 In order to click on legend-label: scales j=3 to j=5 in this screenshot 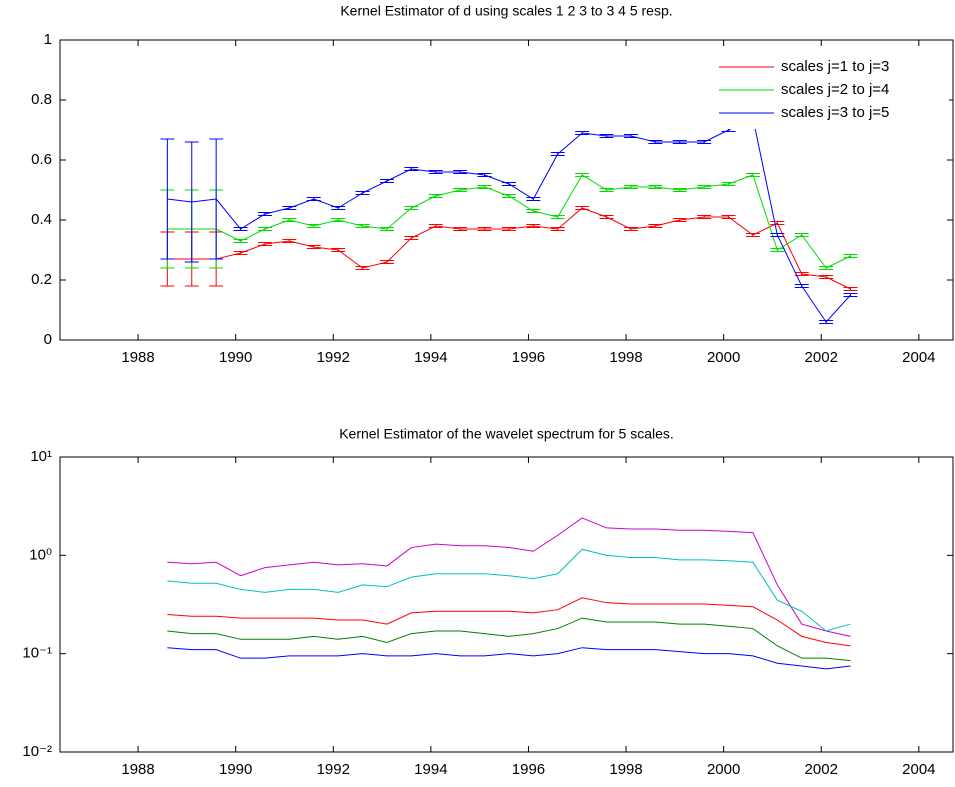, I will do `click(835, 112)`.